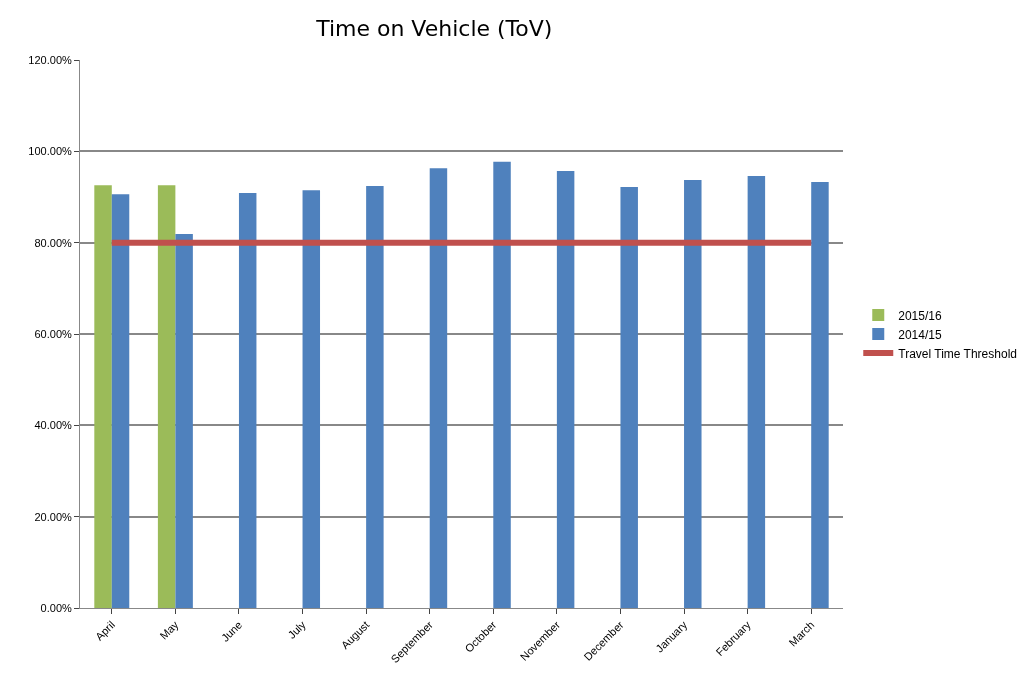 The image size is (1034, 698). I want to click on legend-label: 2014/15, so click(920, 334).